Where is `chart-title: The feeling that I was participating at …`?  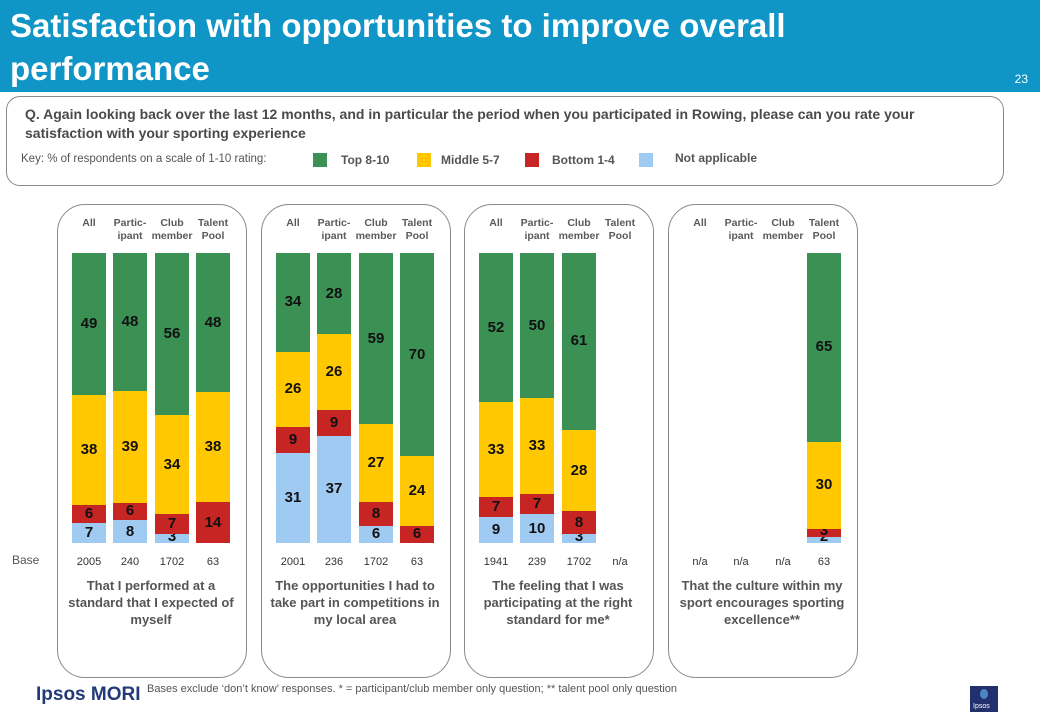
chart-title: The feeling that I was participating at … is located at coordinates (558, 602).